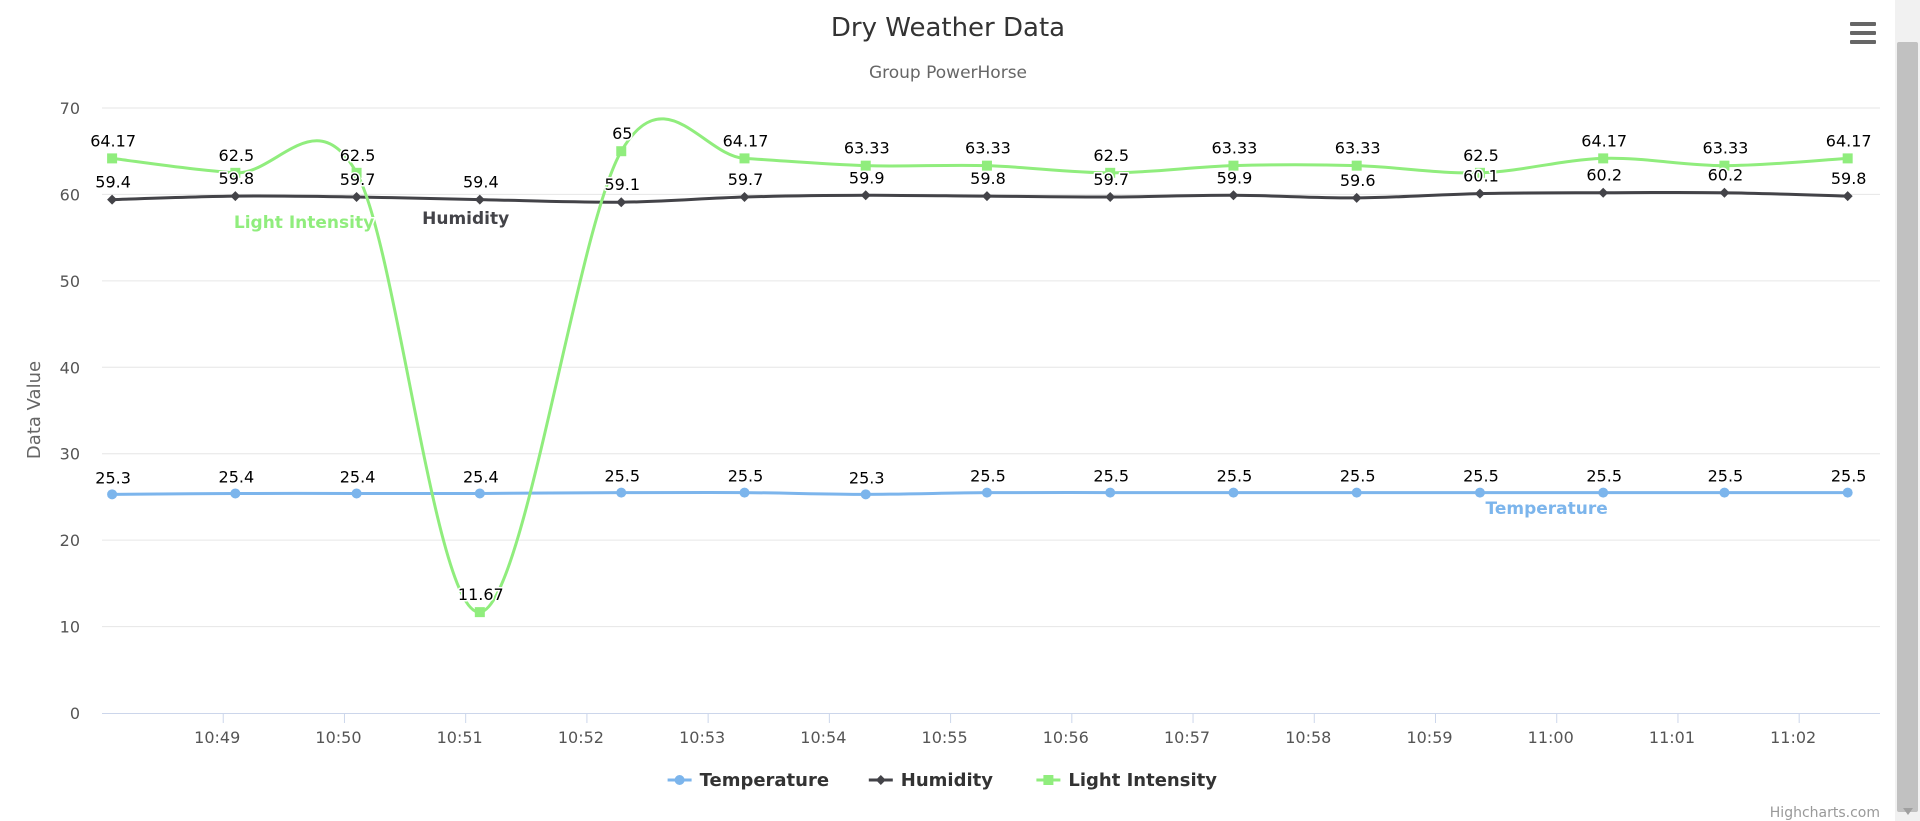 The height and width of the screenshot is (821, 1920). Describe the element at coordinates (1907, 427) in the screenshot. I see `scrollbar-thumb` at that location.